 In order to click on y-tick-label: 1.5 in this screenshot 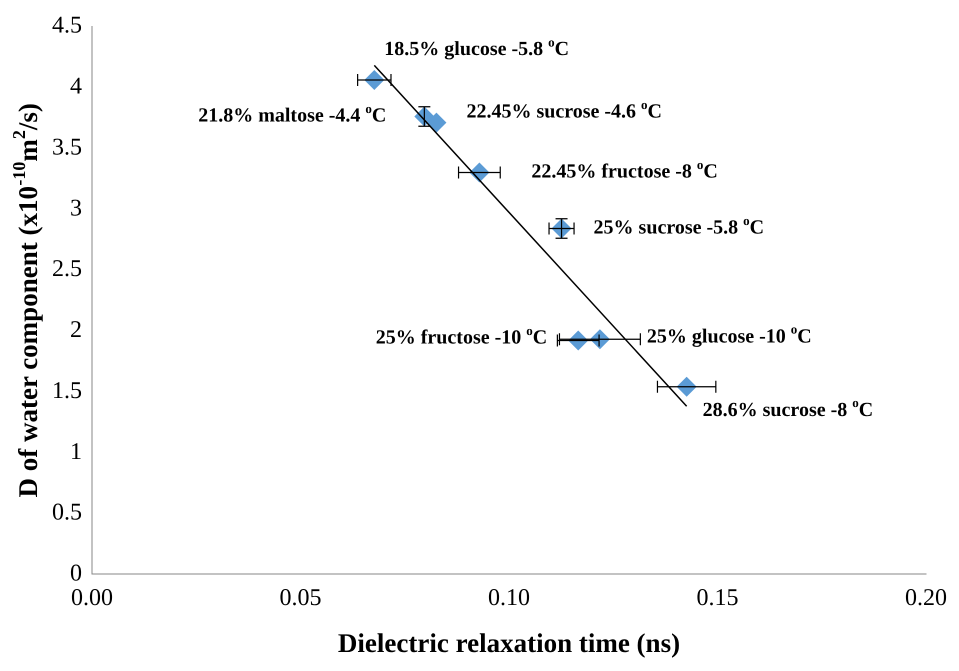, I will do `click(67, 391)`.